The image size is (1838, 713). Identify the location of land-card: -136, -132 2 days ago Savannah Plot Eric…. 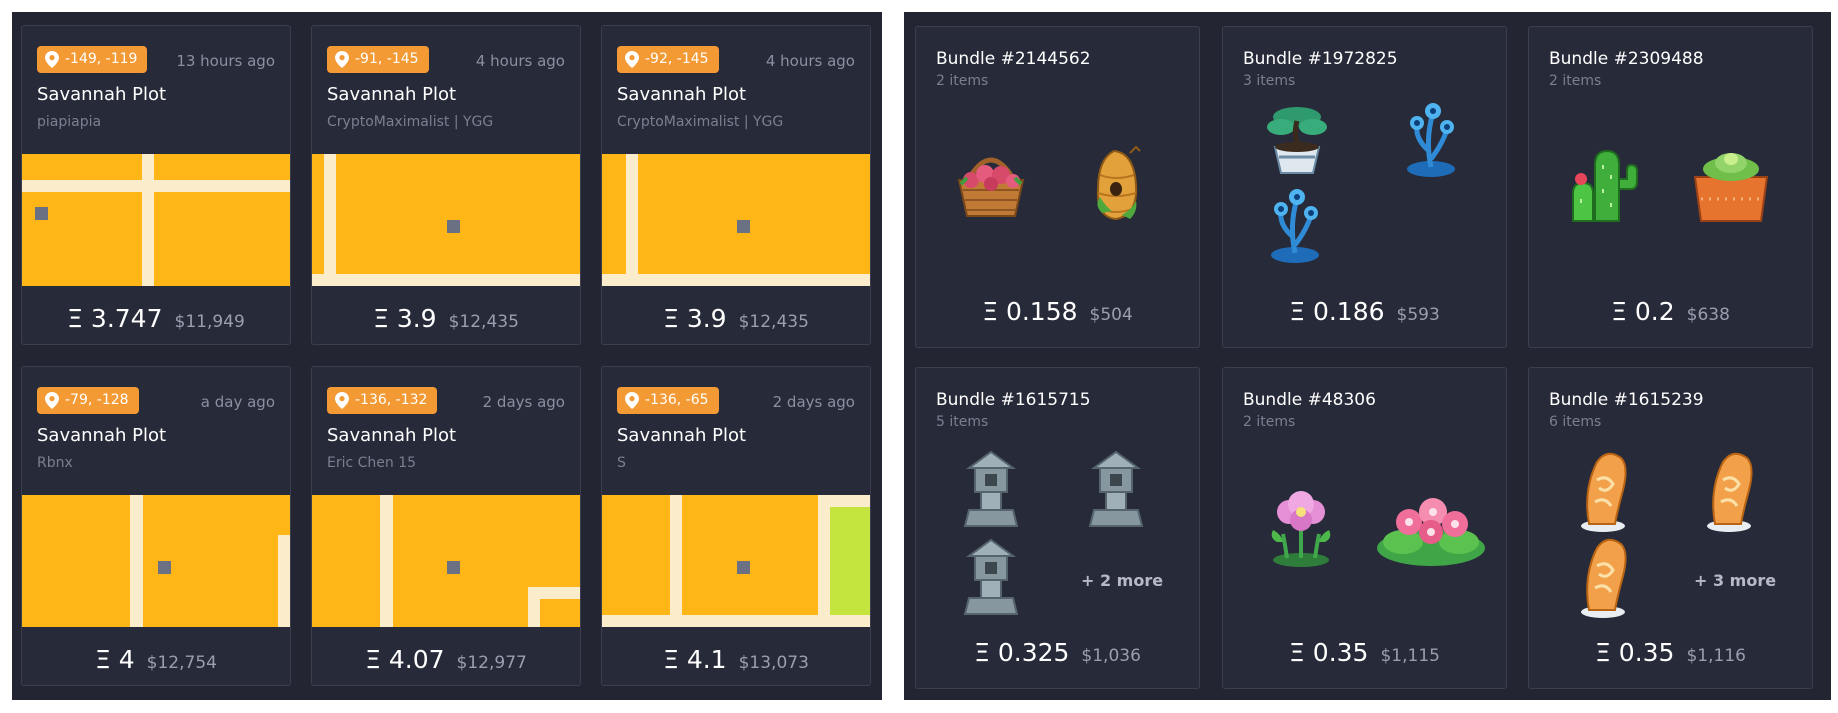
(446, 526).